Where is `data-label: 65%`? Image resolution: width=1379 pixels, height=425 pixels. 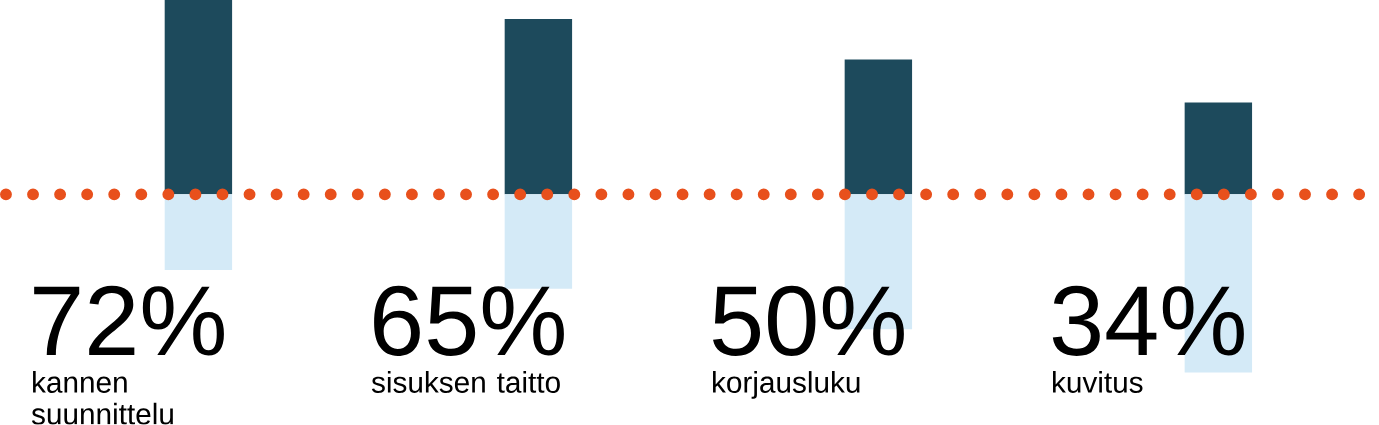 data-label: 65% is located at coordinates (469, 321).